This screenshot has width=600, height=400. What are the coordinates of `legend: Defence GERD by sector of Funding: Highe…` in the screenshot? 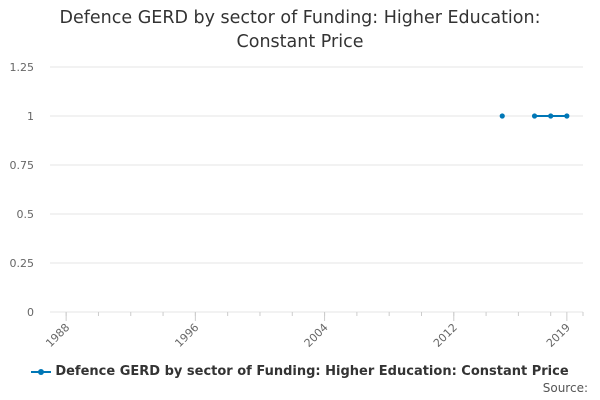 It's located at (300, 372).